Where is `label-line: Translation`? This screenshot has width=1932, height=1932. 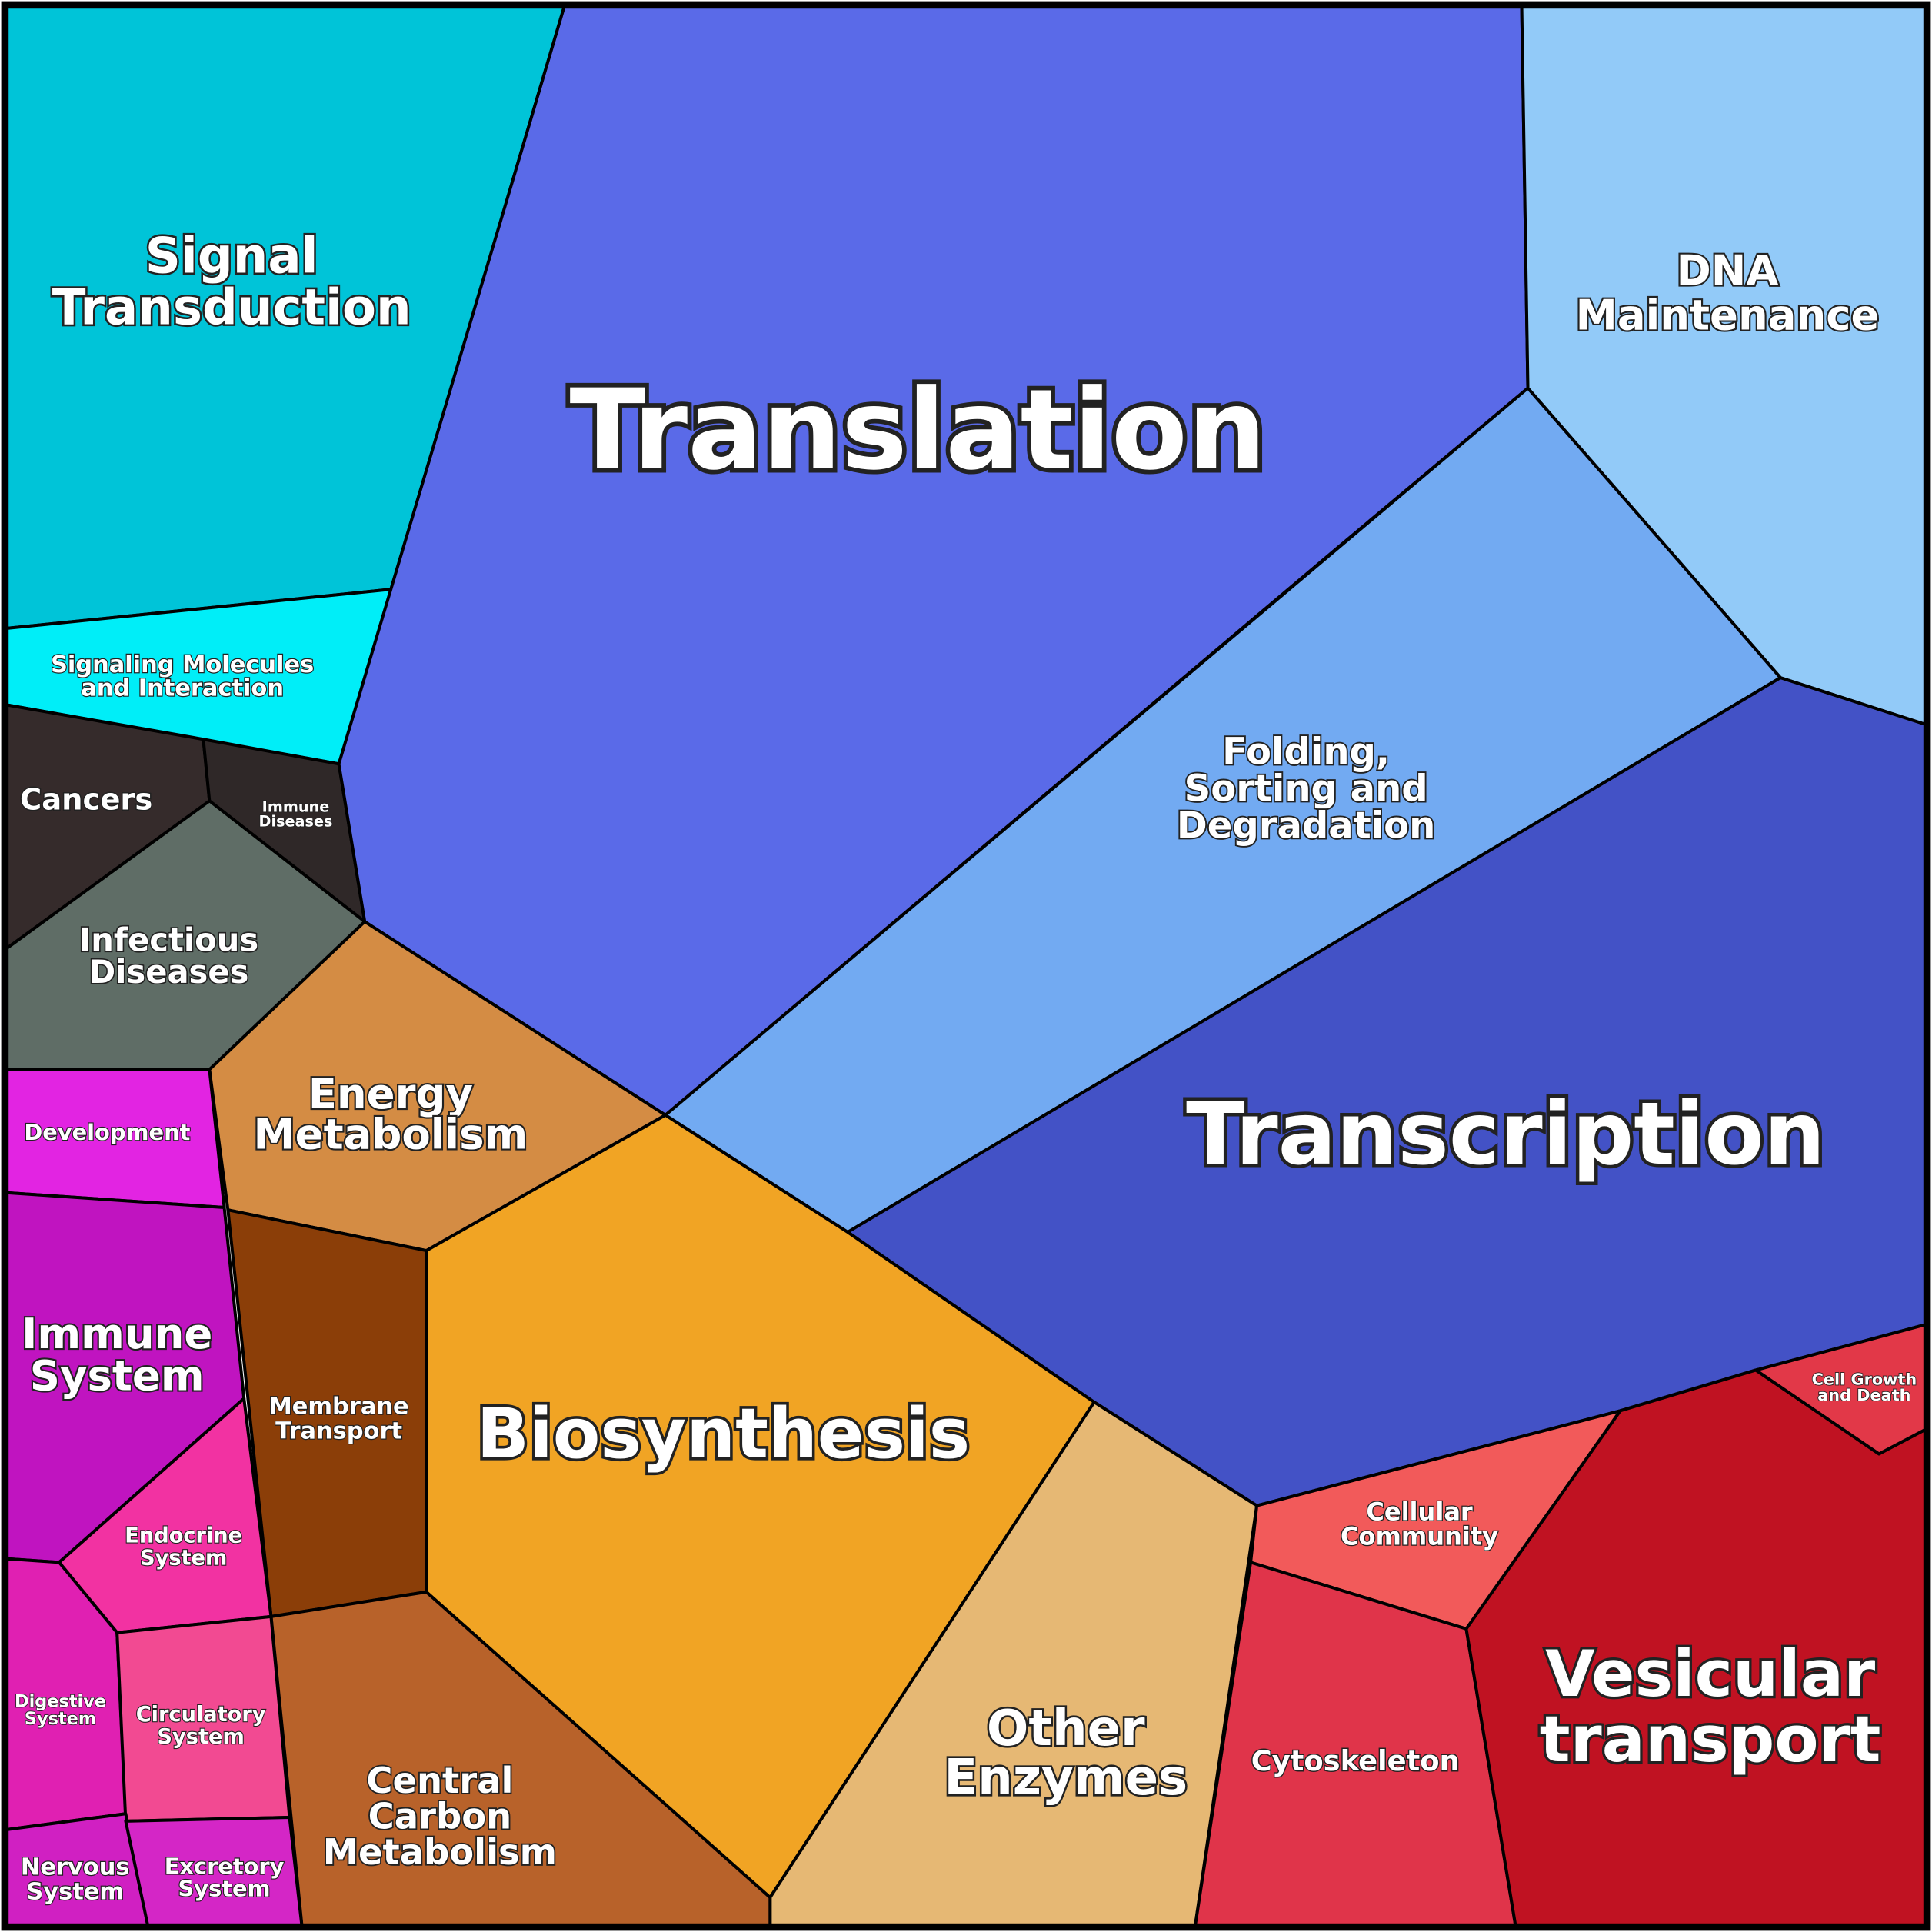 label-line: Translation is located at coordinates (917, 430).